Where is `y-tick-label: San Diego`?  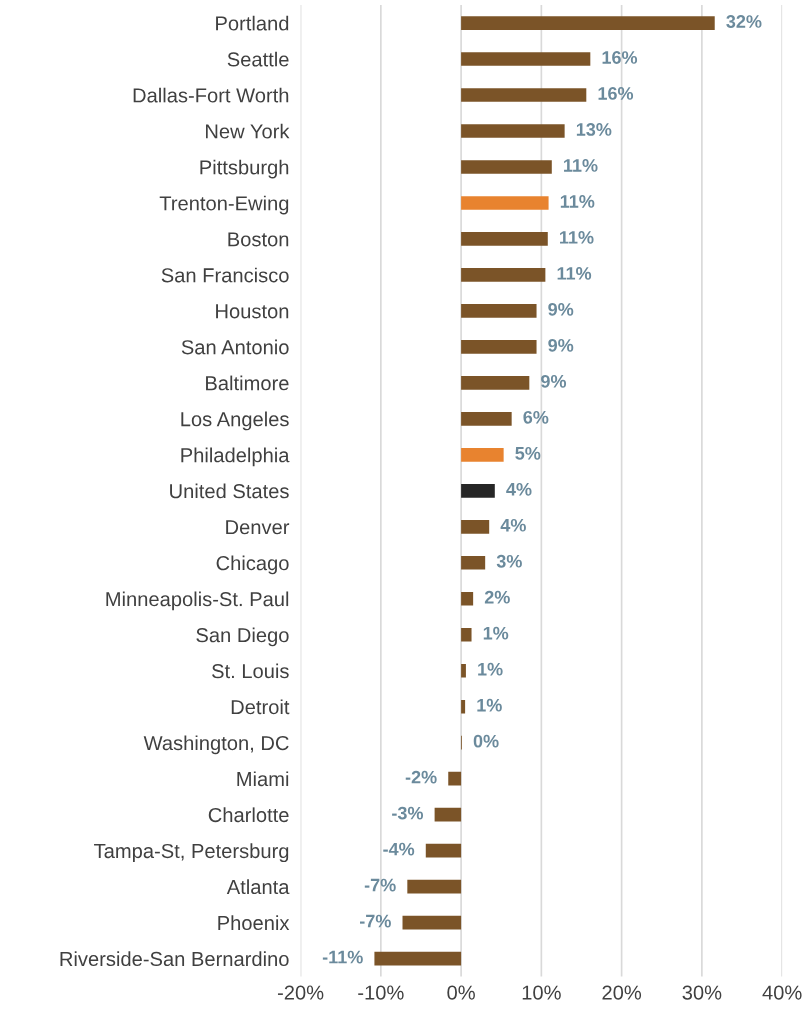 y-tick-label: San Diego is located at coordinates (242, 637).